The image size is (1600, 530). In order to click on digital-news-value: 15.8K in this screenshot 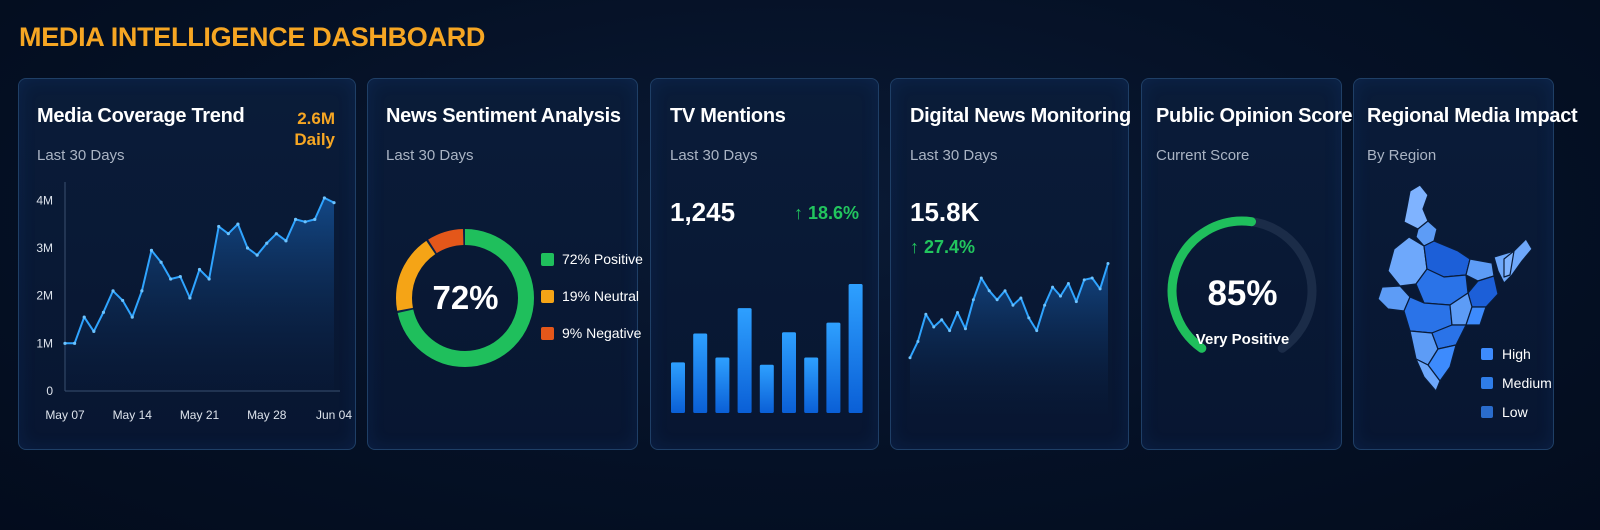, I will do `click(945, 212)`.